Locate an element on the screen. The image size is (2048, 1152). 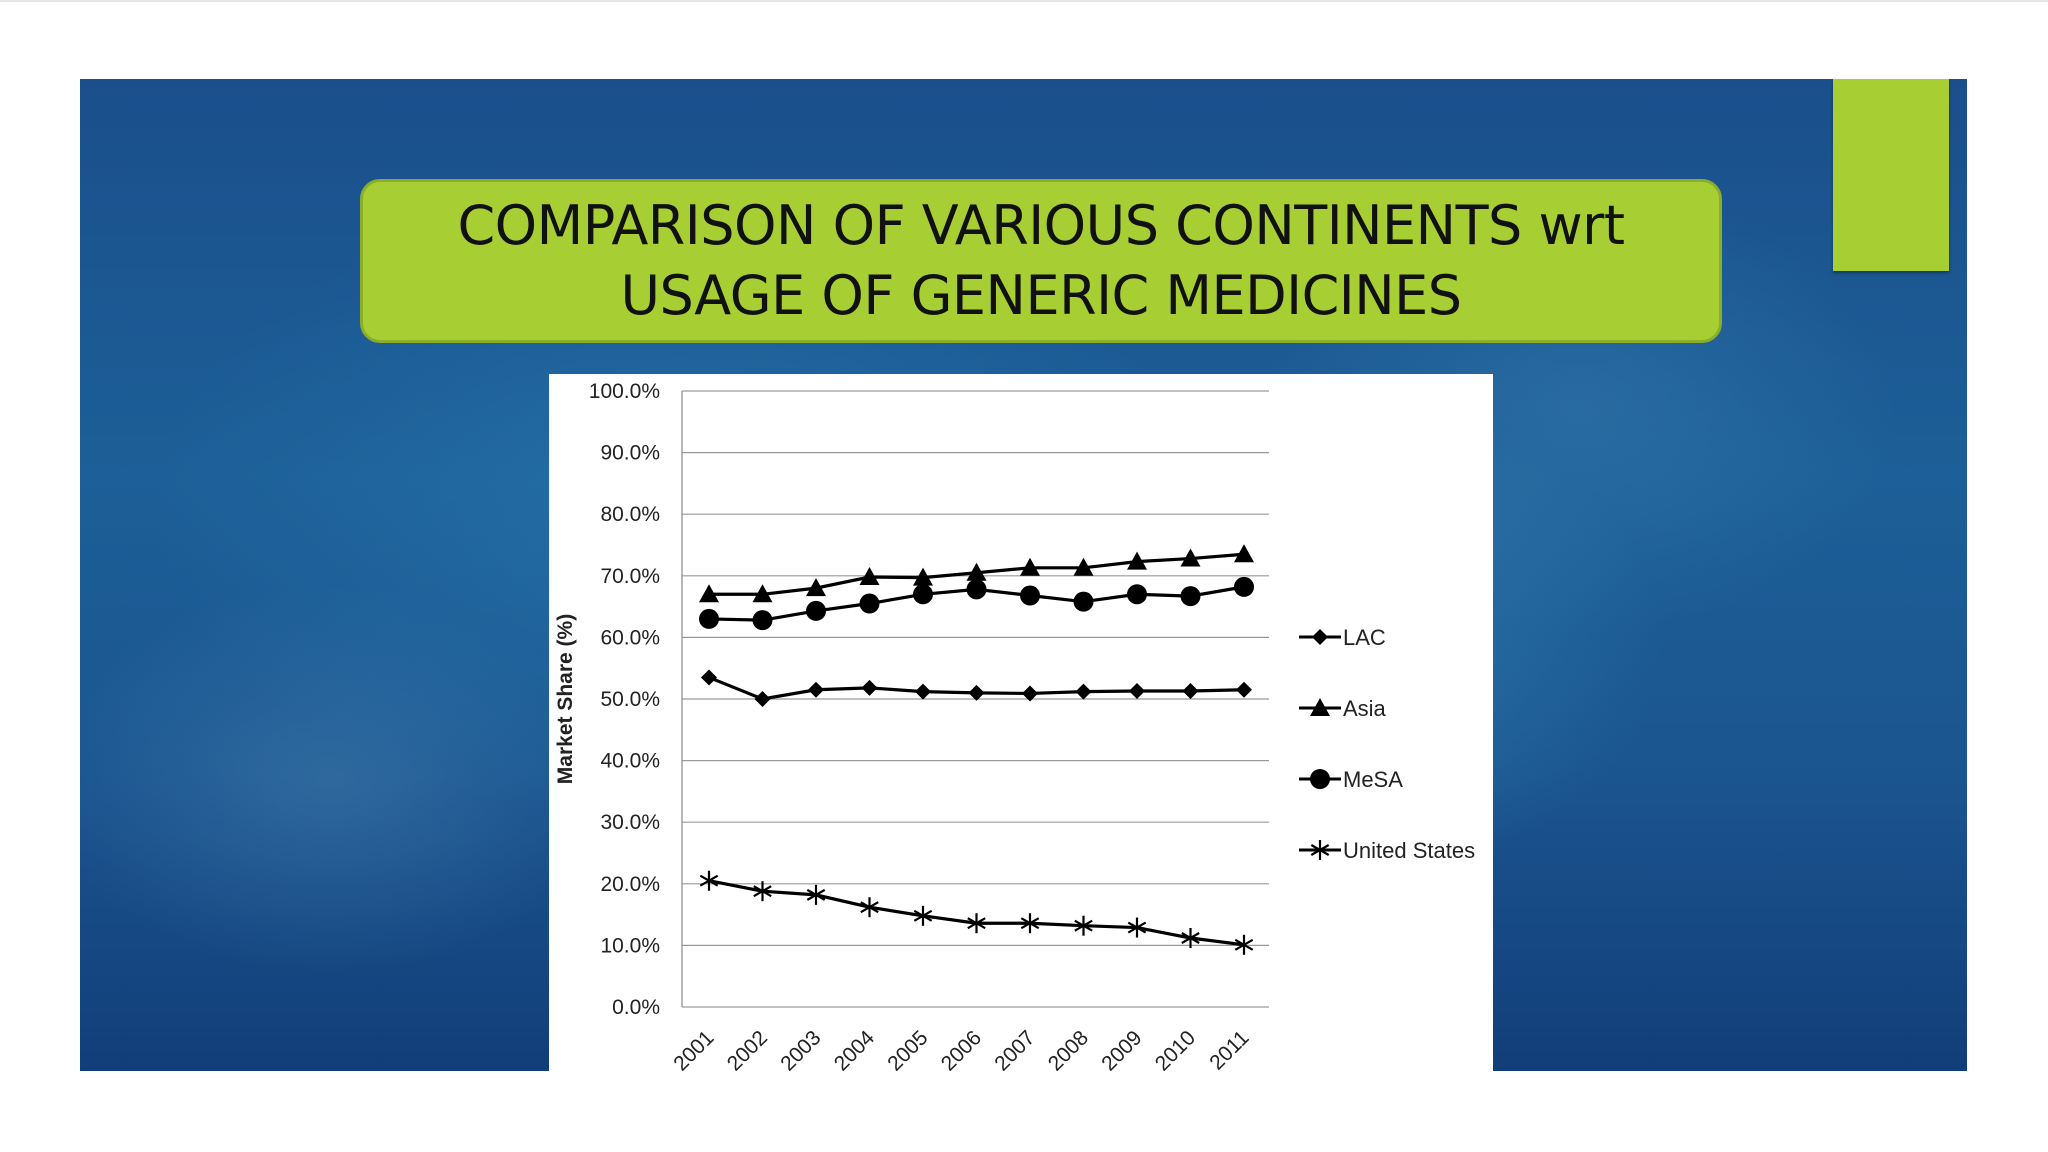
x-tick-label: 2007 is located at coordinates (1014, 1048).